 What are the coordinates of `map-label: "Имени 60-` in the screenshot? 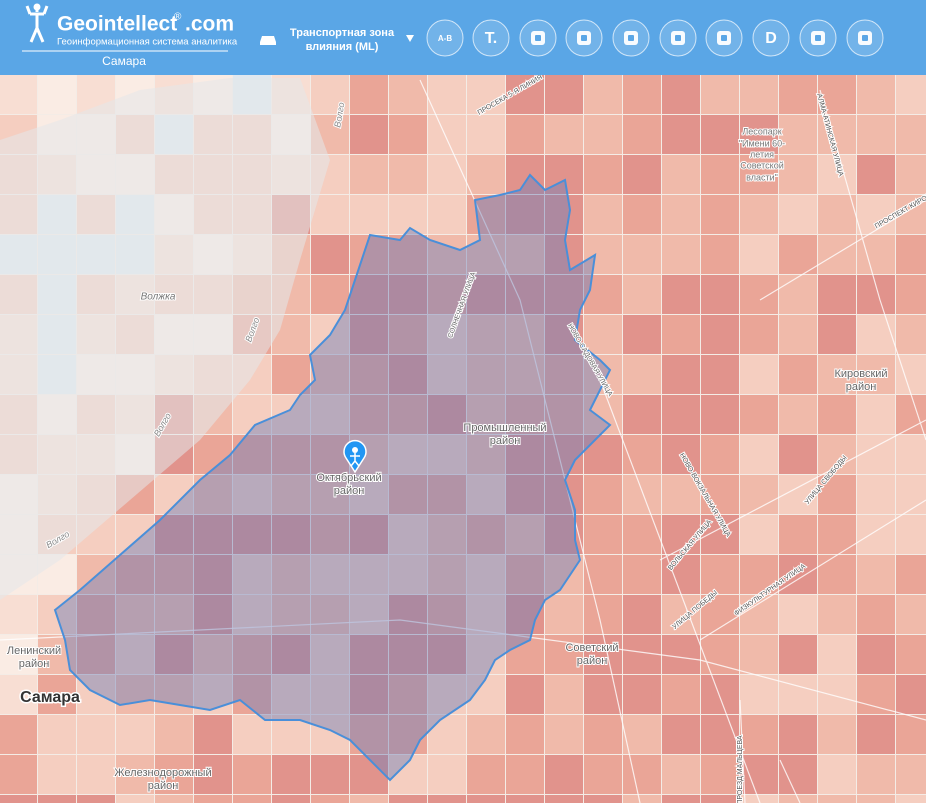 It's located at (762, 143).